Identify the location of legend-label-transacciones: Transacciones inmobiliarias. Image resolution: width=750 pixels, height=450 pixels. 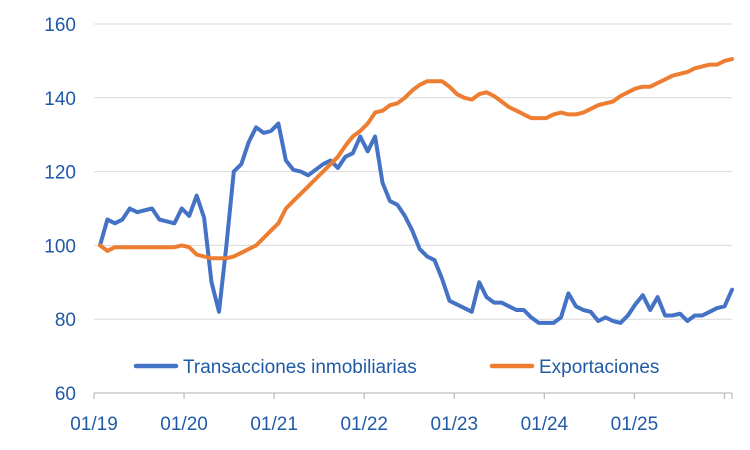
(300, 367).